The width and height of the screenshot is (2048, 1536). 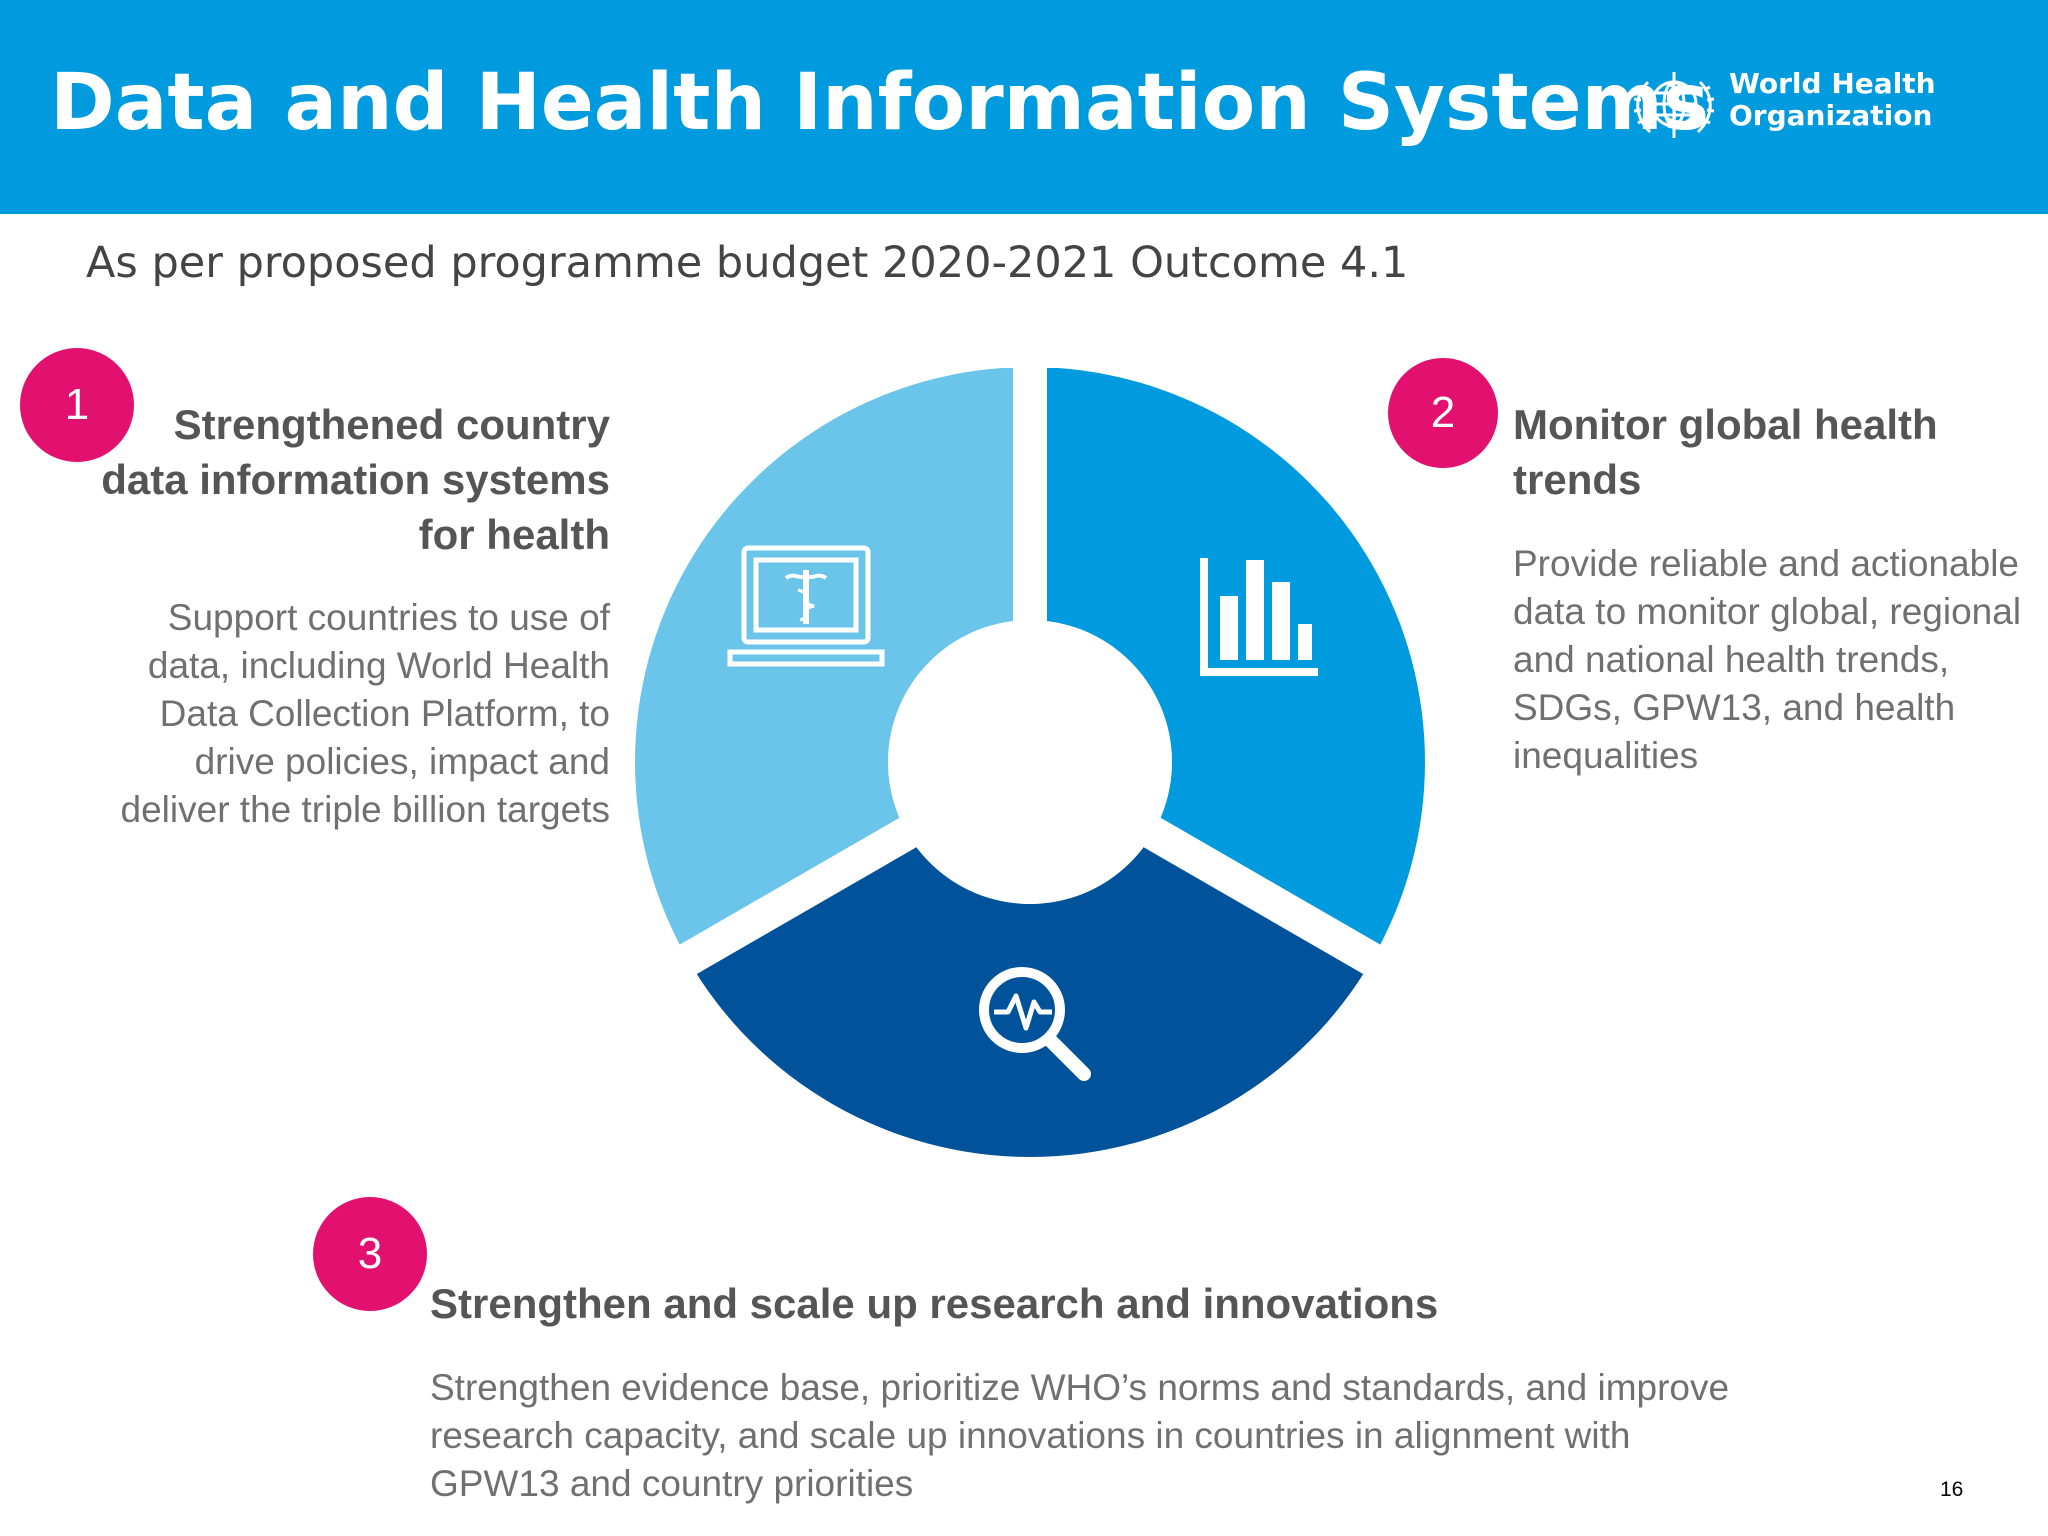 I want to click on who-logo: World Health Organization, so click(x=1780, y=104).